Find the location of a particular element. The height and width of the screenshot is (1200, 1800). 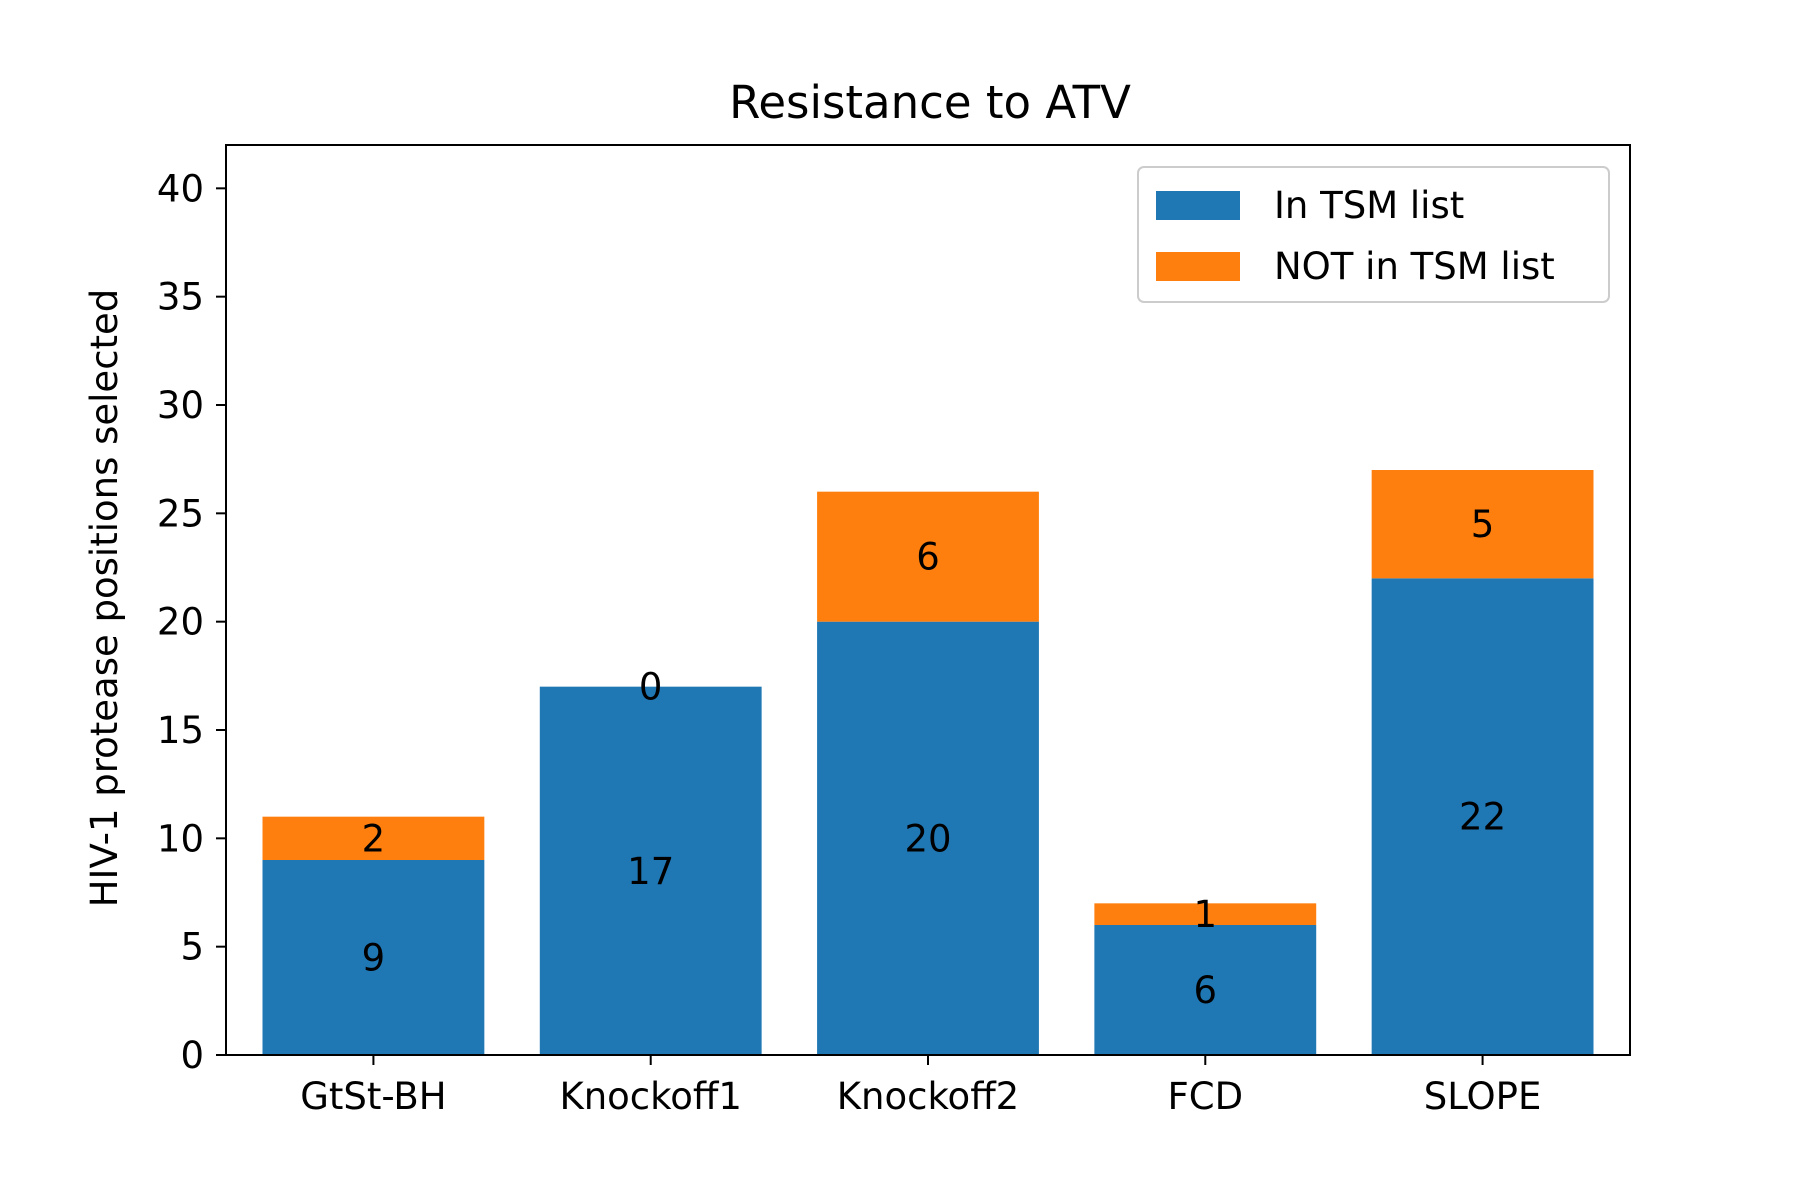

legend-swatch-in-tsm is located at coordinates (1198, 205).